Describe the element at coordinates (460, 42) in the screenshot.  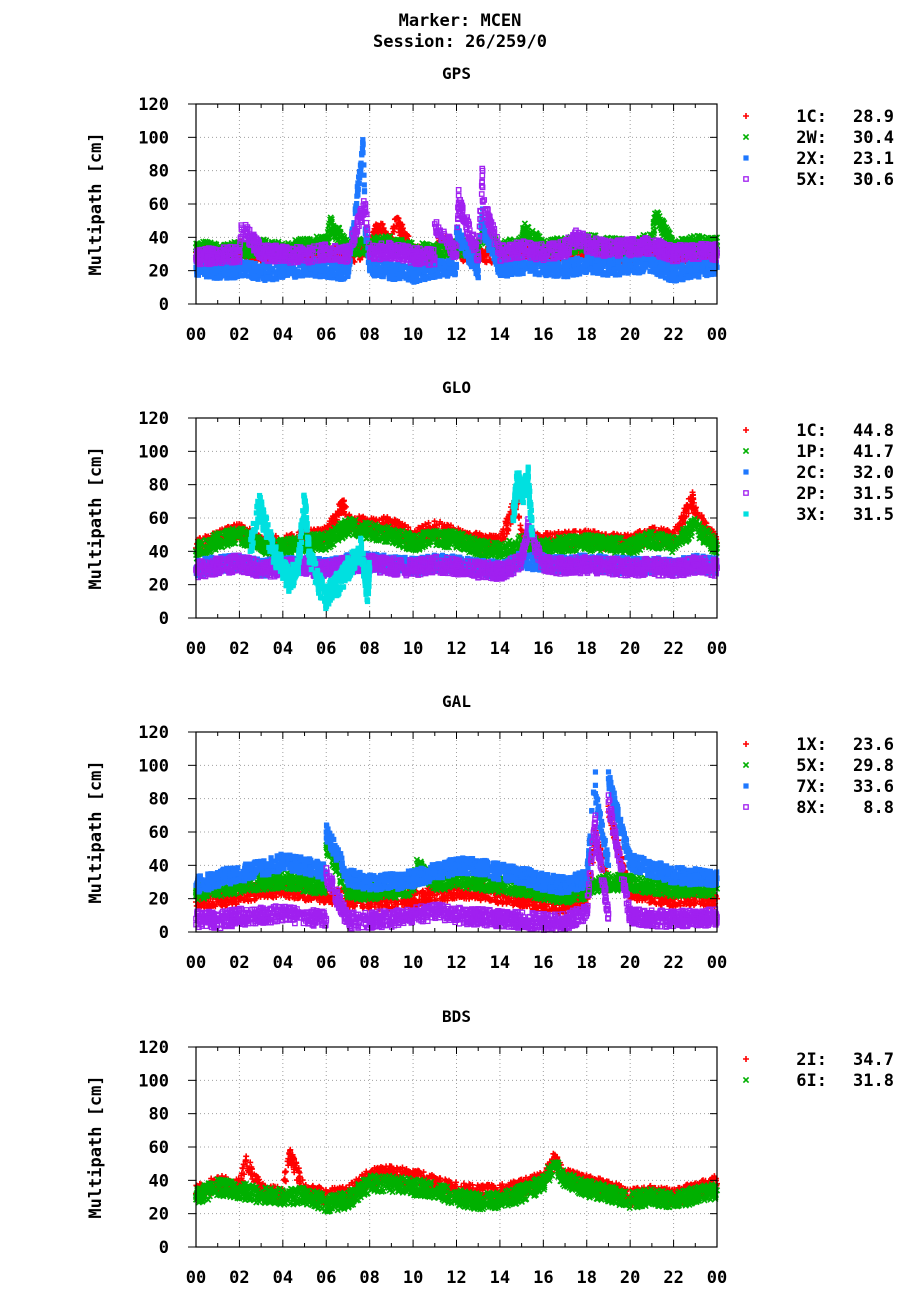
I see `title-session: Session: 26/259/0` at that location.